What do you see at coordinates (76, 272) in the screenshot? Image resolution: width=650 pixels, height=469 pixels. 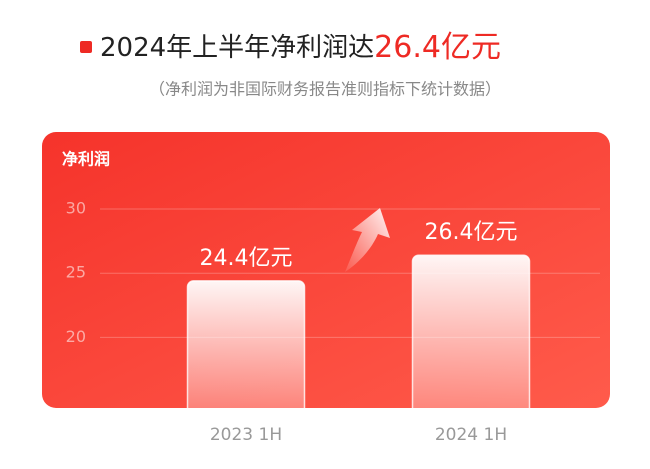 I see `y-tick-label: 25` at bounding box center [76, 272].